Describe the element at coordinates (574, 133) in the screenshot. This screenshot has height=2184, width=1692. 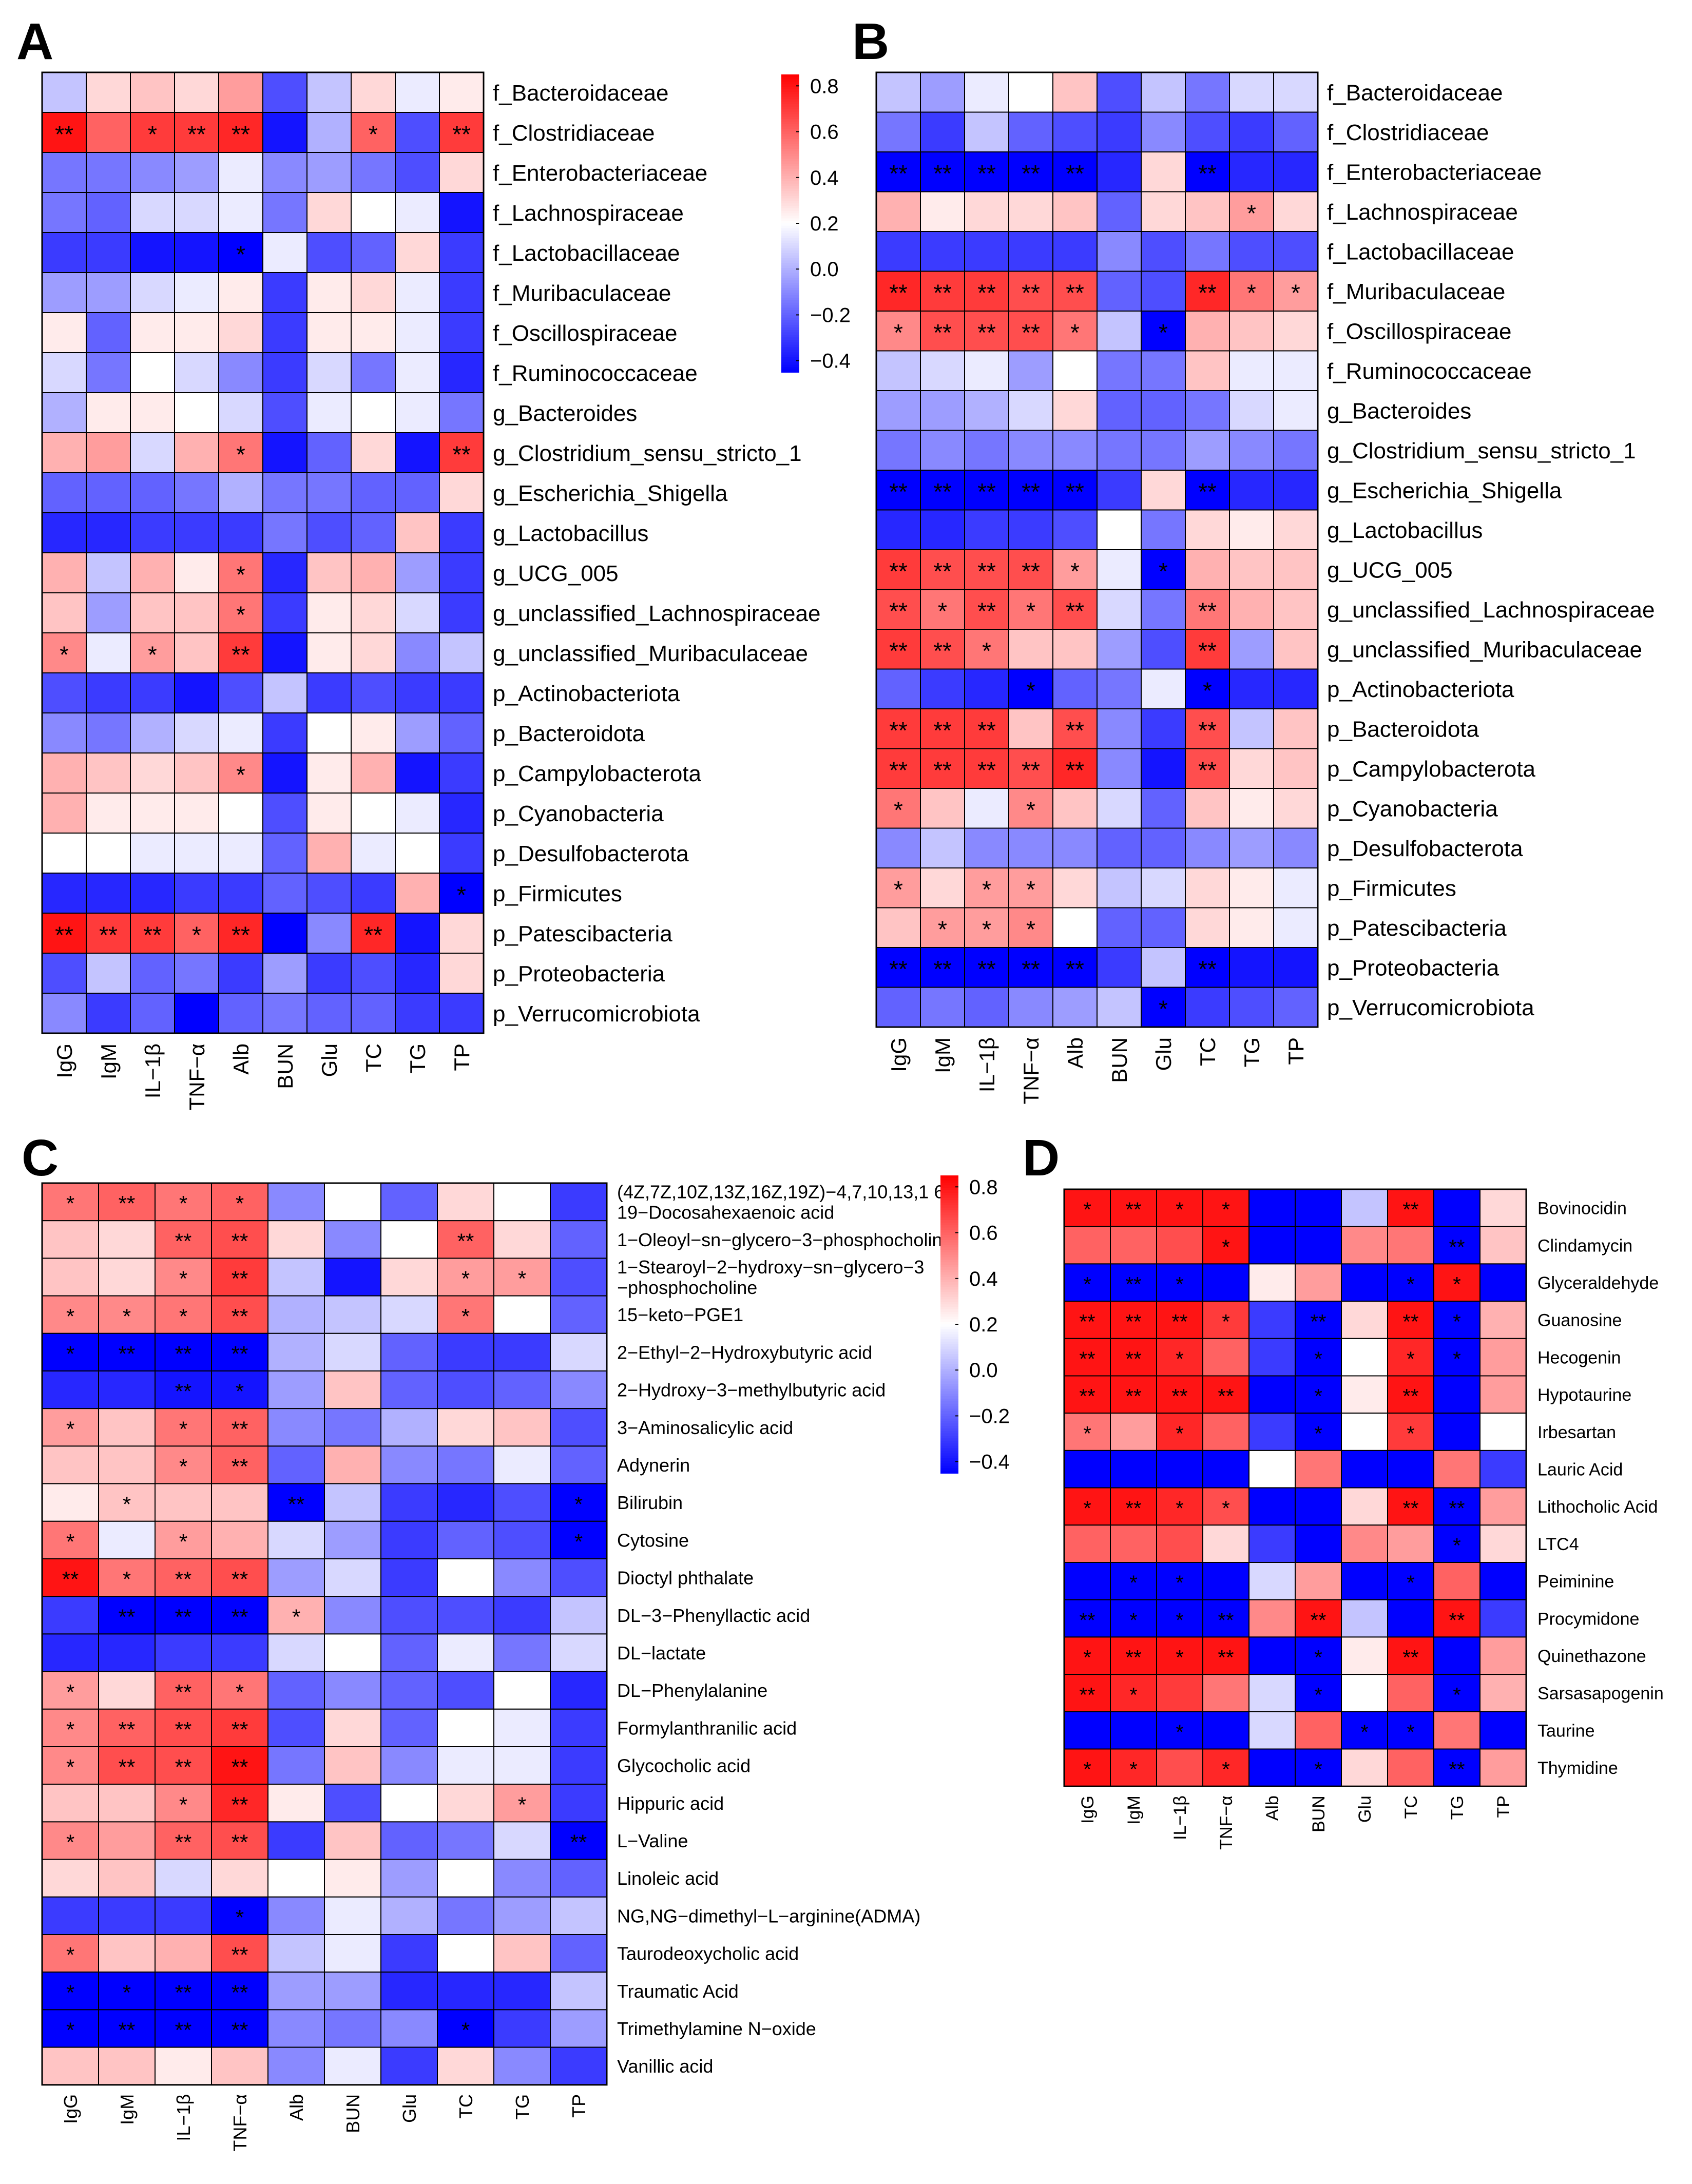
I see `row-label-f-clostridiaceae: f_Clostridiaceae` at that location.